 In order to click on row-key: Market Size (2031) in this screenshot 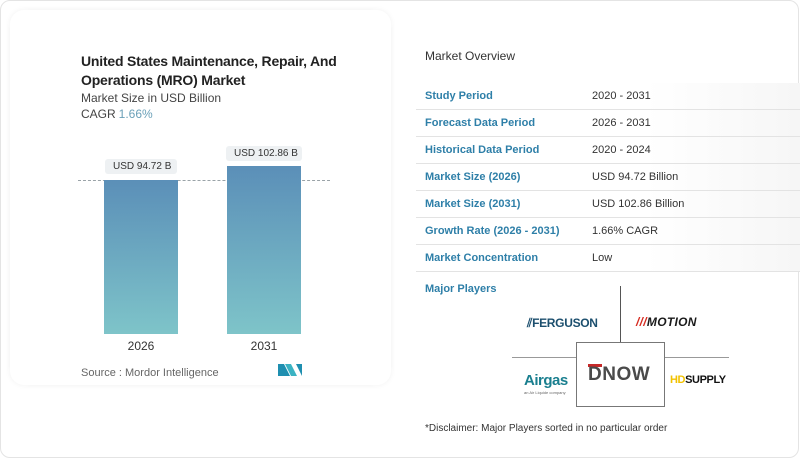, I will do `click(473, 204)`.